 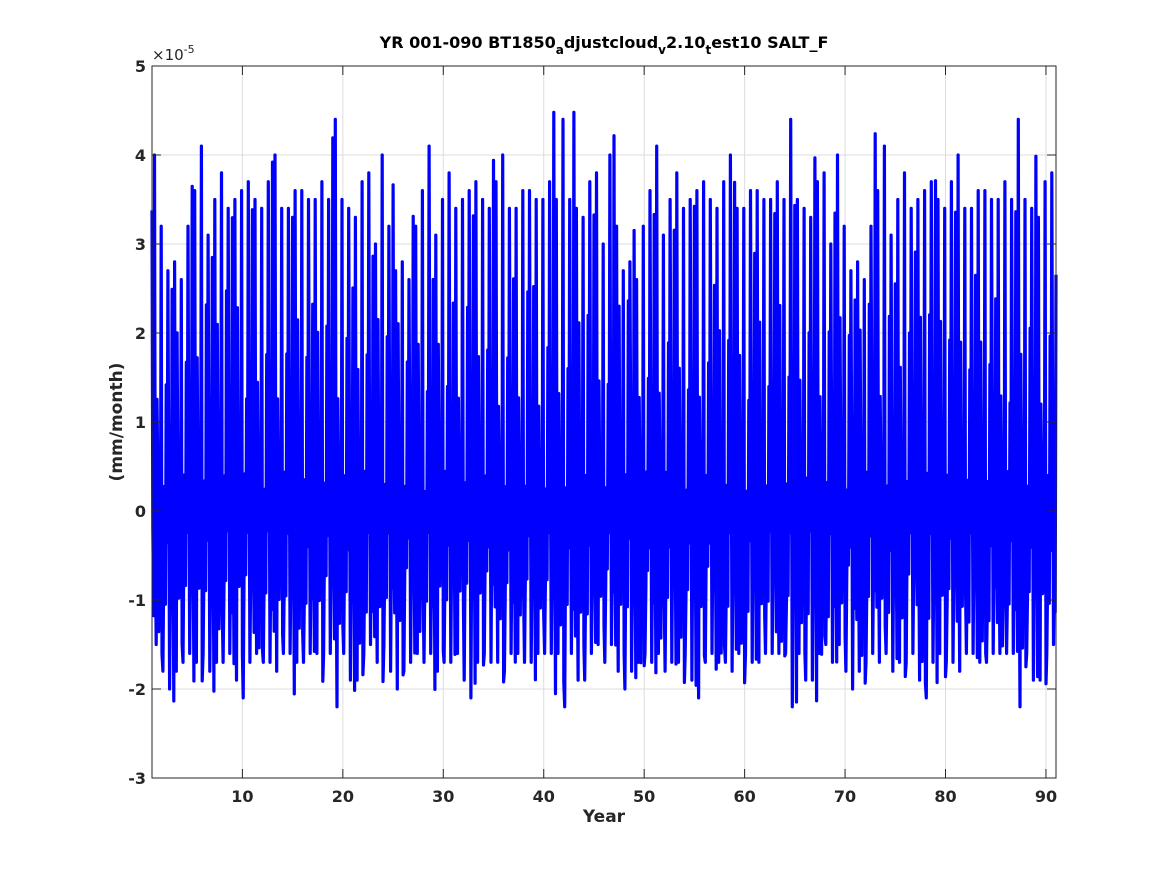 I want to click on y-tick-labels: -3 -2 -1 0 1 2 3 4 5, so click(x=137, y=422).